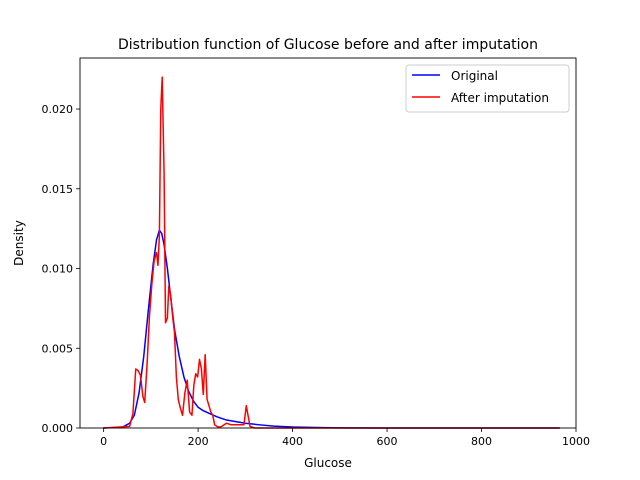 The image size is (640, 480). I want to click on x-tick-label: 1000, so click(576, 441).